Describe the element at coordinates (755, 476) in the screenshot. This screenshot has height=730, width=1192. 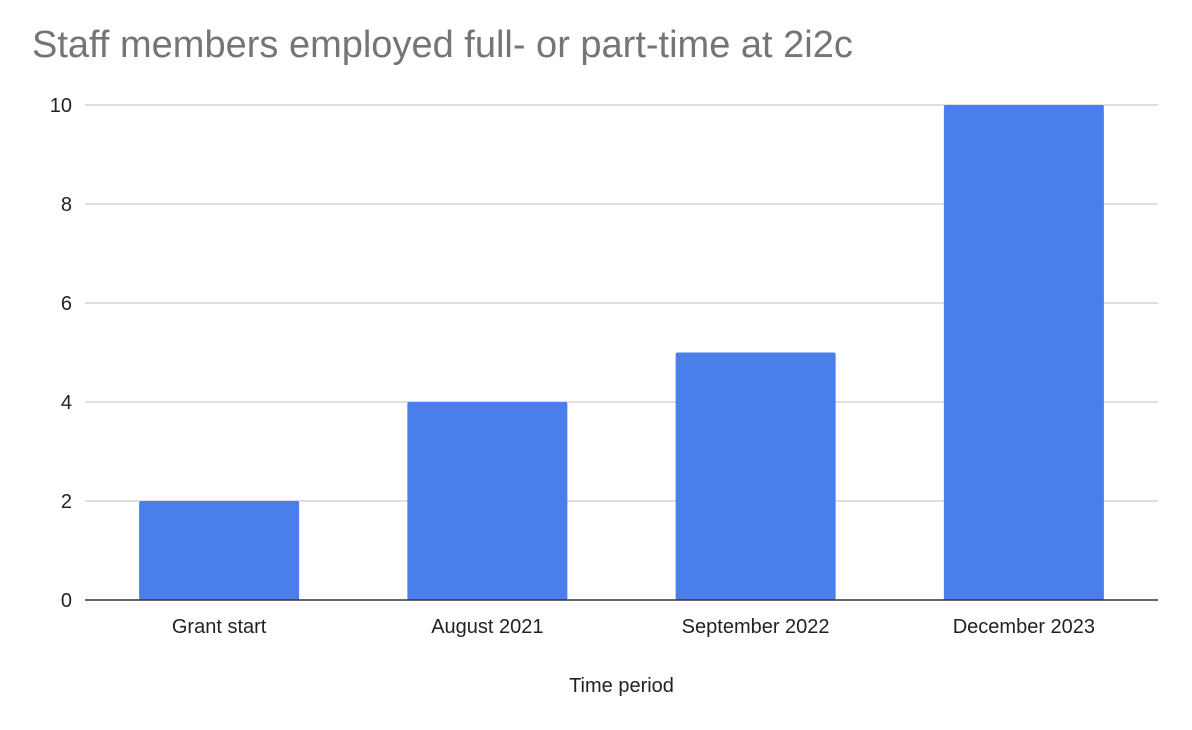
I see `bar-september-2022` at that location.